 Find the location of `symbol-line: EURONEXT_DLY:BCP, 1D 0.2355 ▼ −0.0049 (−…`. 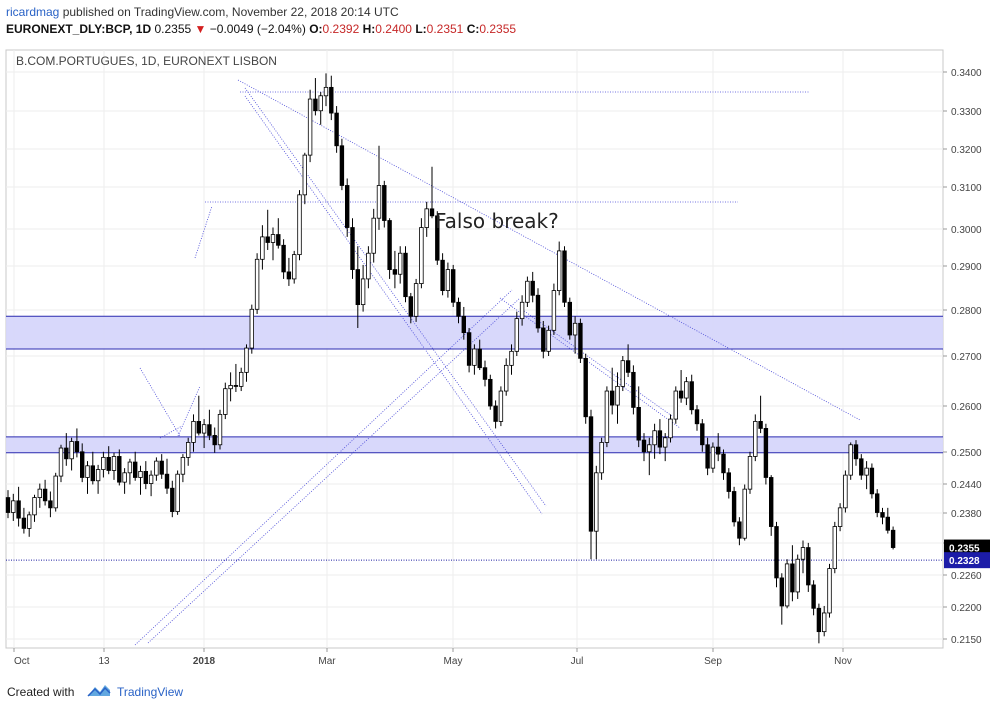

symbol-line: EURONEXT_DLY:BCP, 1D 0.2355 ▼ −0.0049 (−… is located at coordinates (261, 29).